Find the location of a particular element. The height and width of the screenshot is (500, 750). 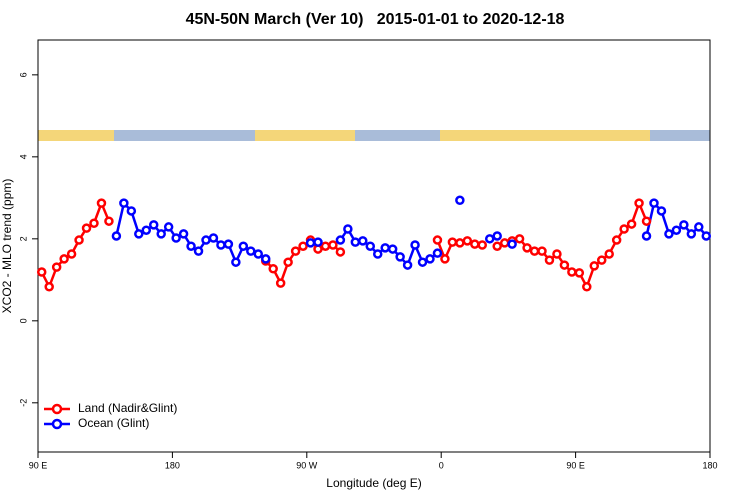

x-axis-label: Longitude (deg E) is located at coordinates (373, 483).